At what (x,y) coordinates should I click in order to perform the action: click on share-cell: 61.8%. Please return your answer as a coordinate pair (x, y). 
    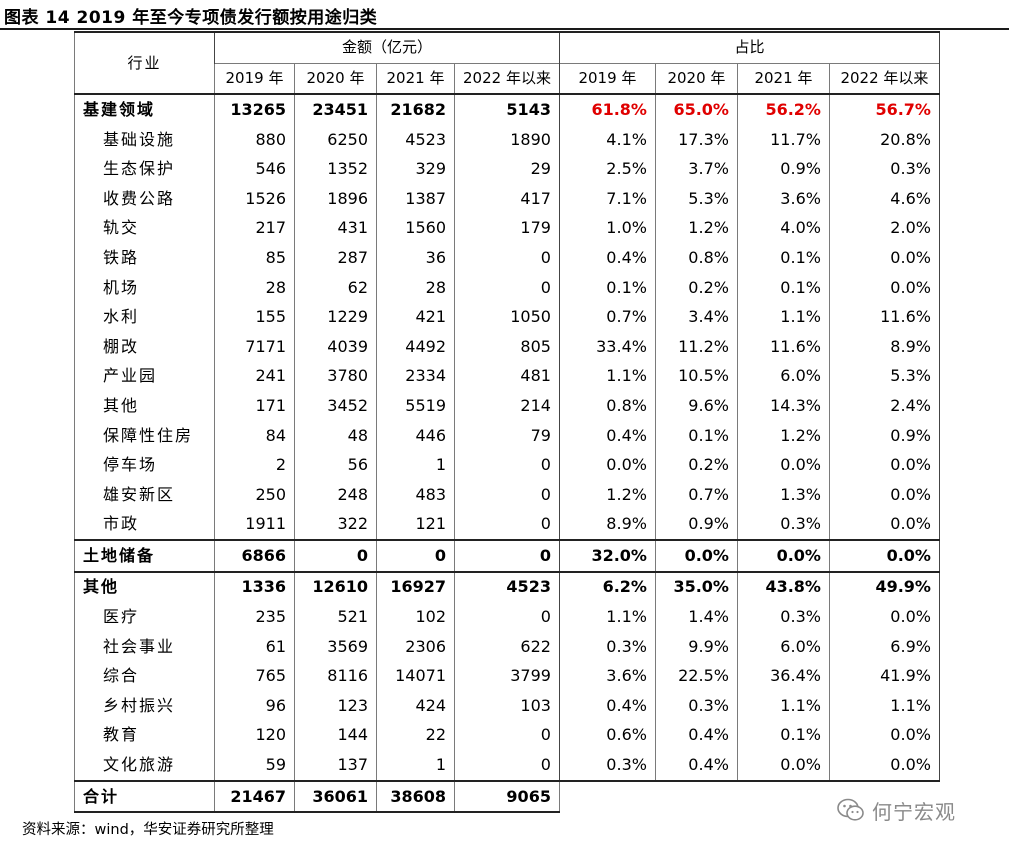
    Looking at the image, I should click on (607, 109).